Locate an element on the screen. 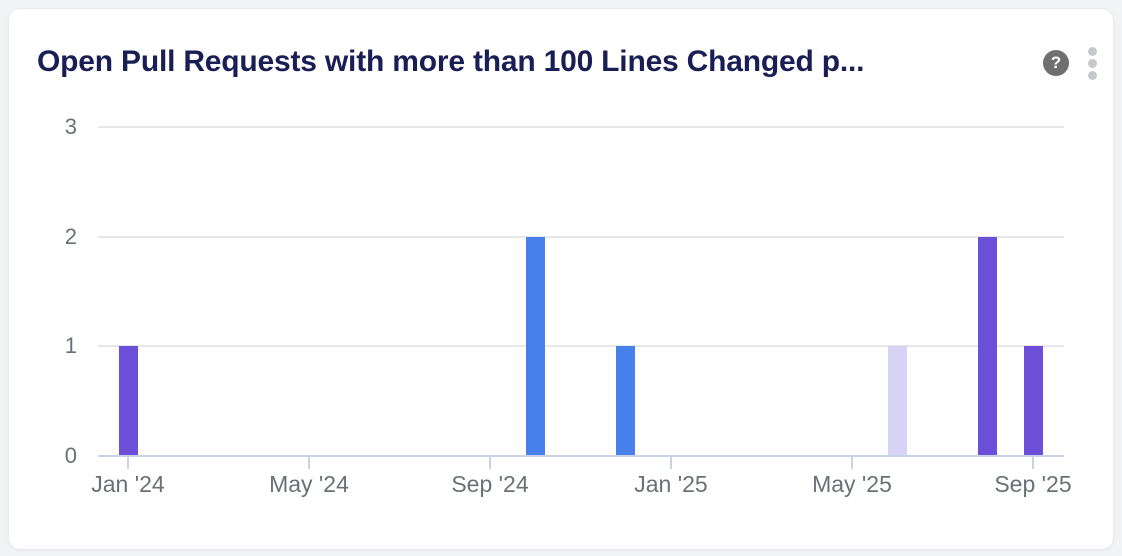 The height and width of the screenshot is (556, 1122). kebab-menu-icon is located at coordinates (1092, 63).